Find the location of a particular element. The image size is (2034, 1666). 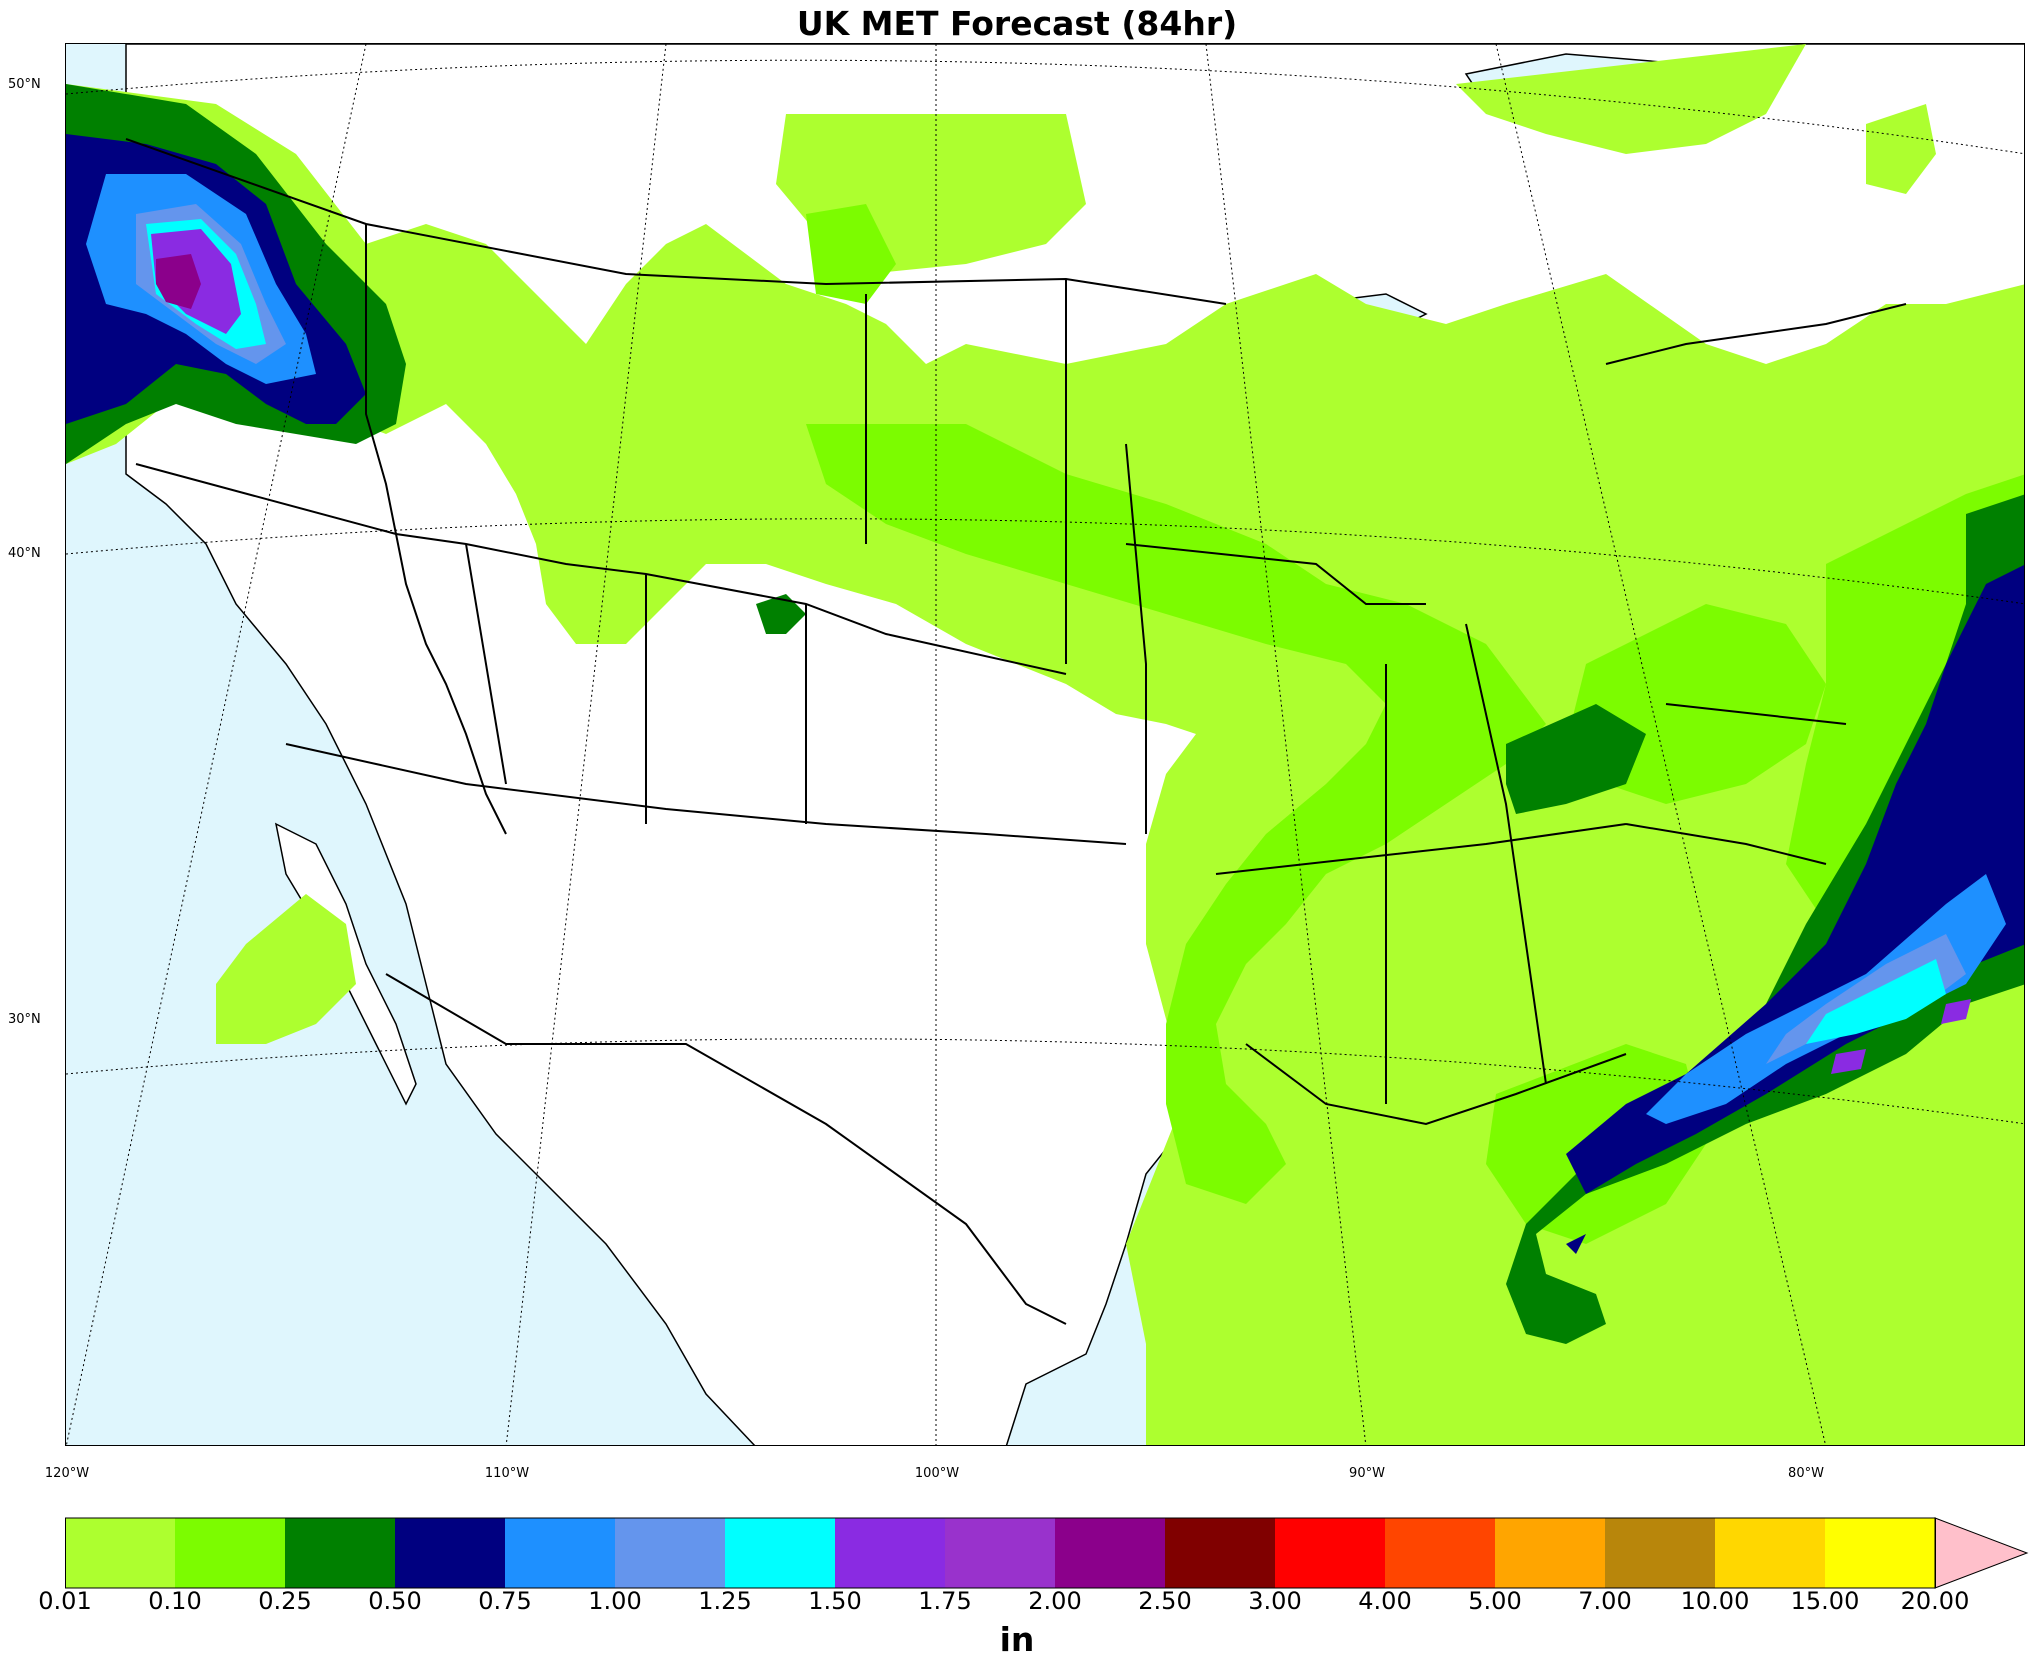

colorbar-tick-label: 0.10 is located at coordinates (175, 1601).